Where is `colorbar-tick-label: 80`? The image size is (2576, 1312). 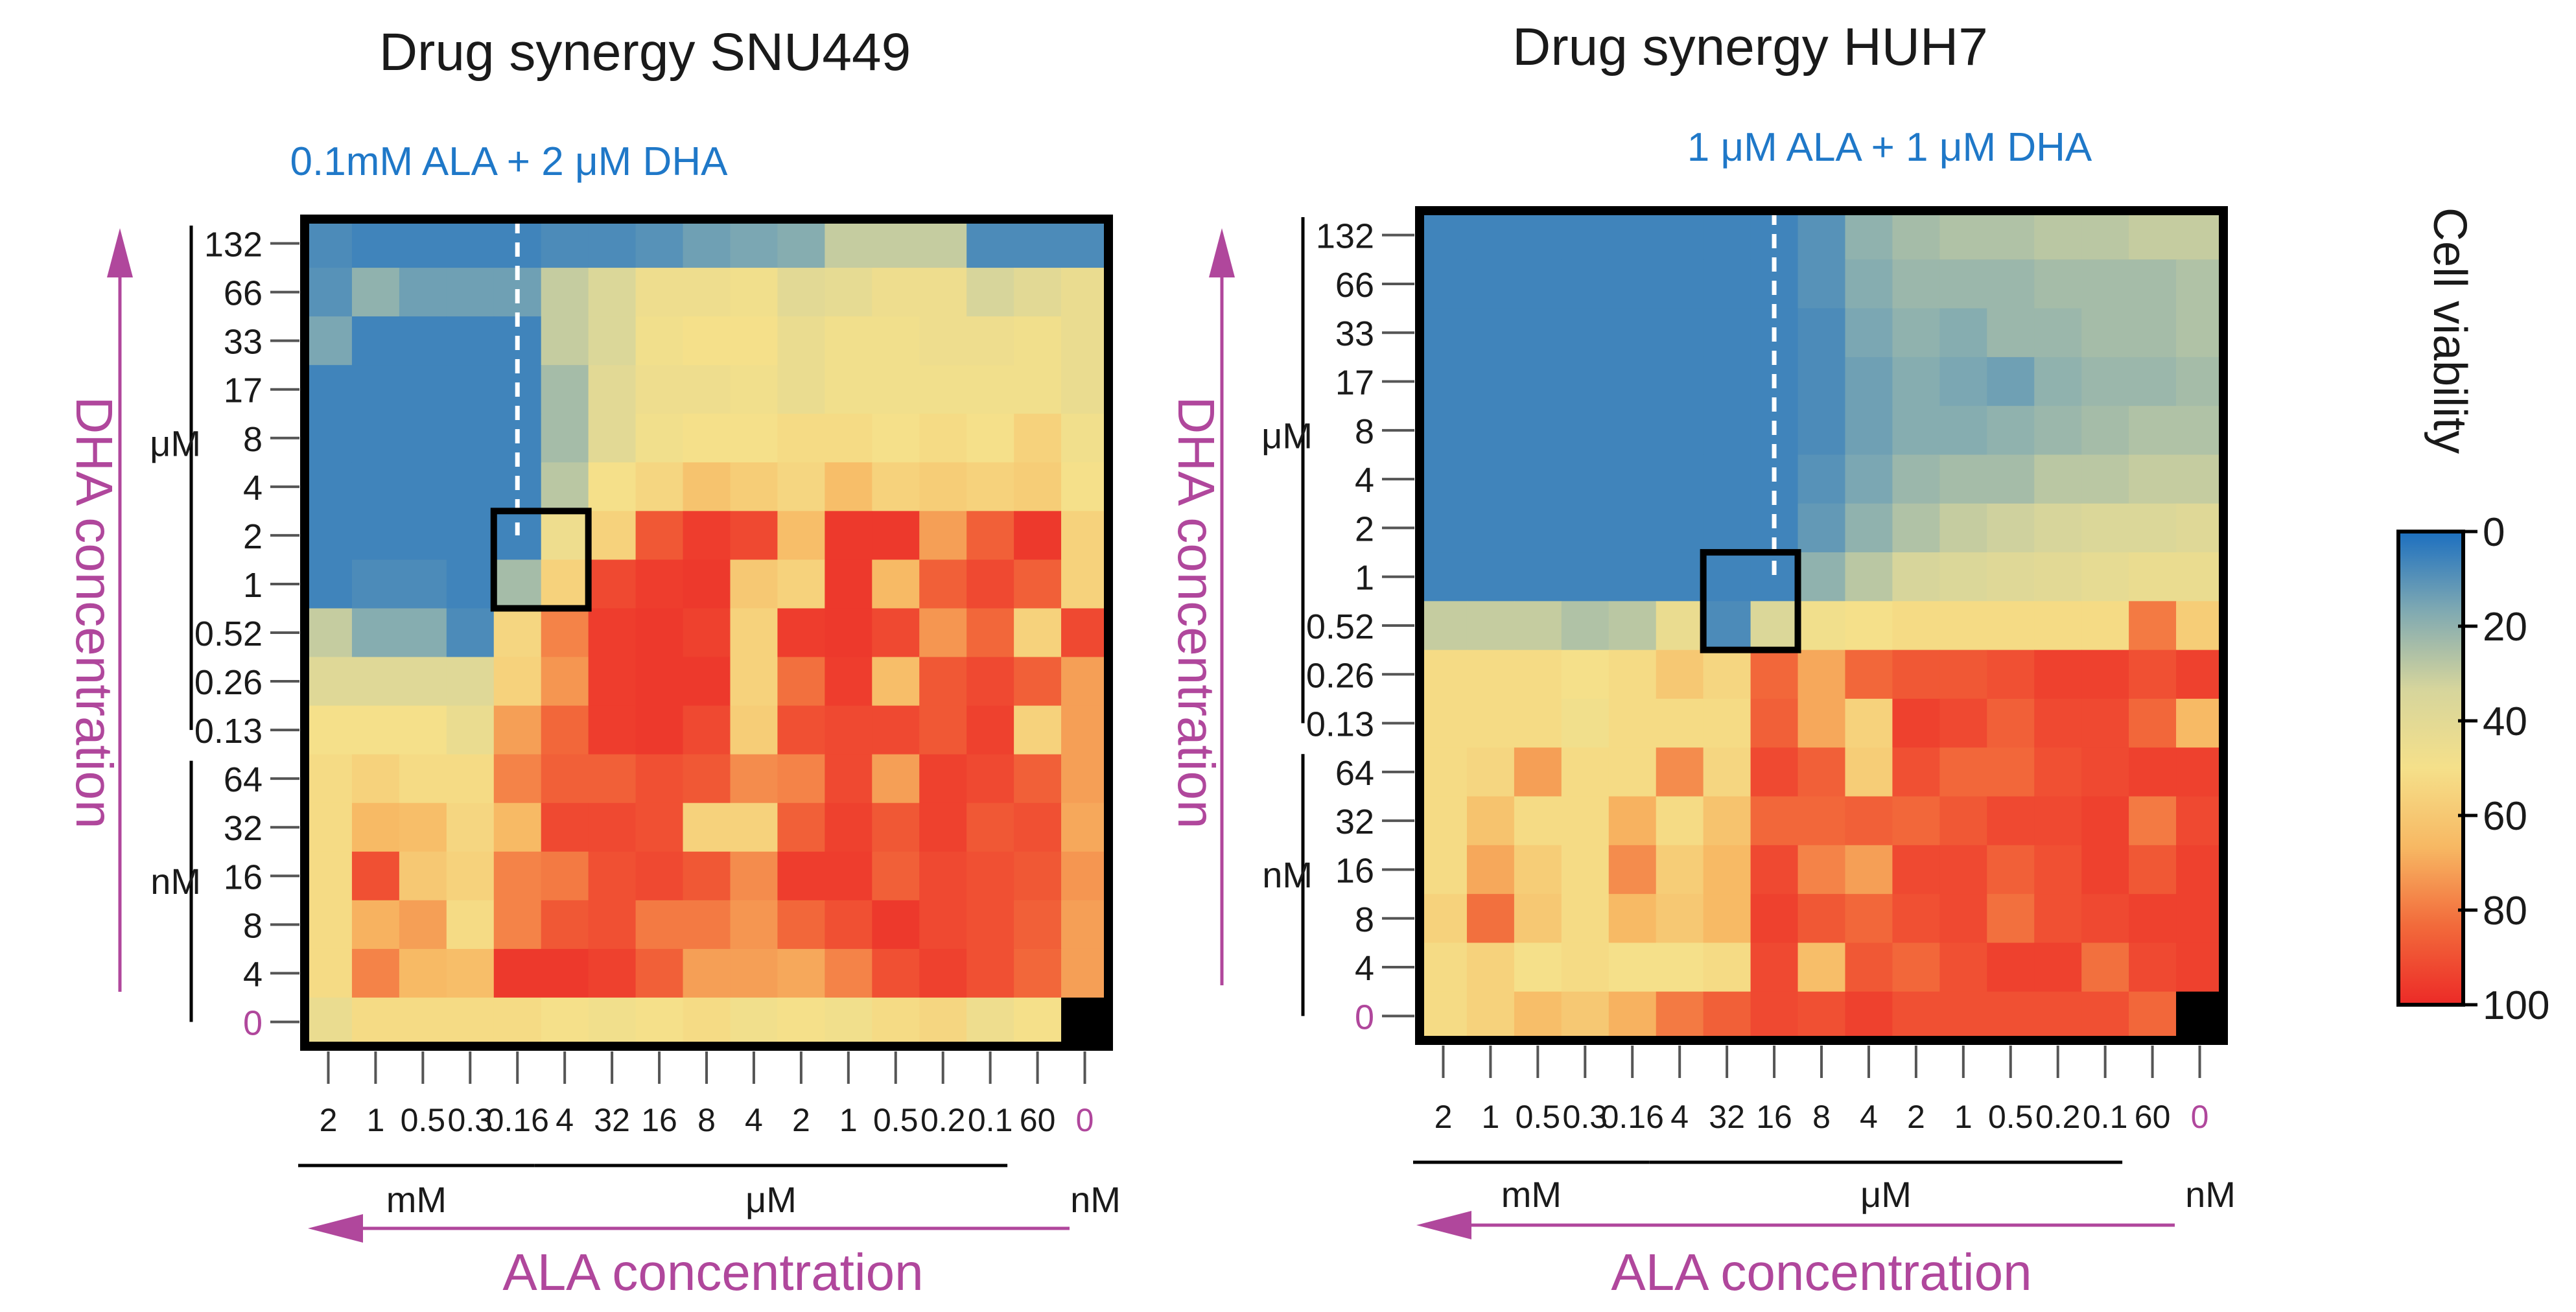 colorbar-tick-label: 80 is located at coordinates (2505, 911).